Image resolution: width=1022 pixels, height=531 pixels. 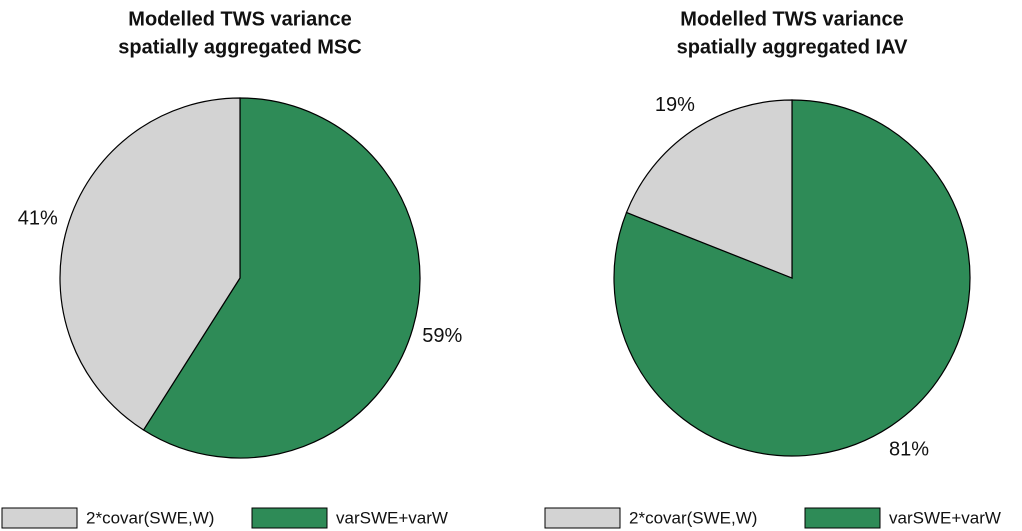 What do you see at coordinates (675, 105) in the screenshot?
I see `data-label: 19%` at bounding box center [675, 105].